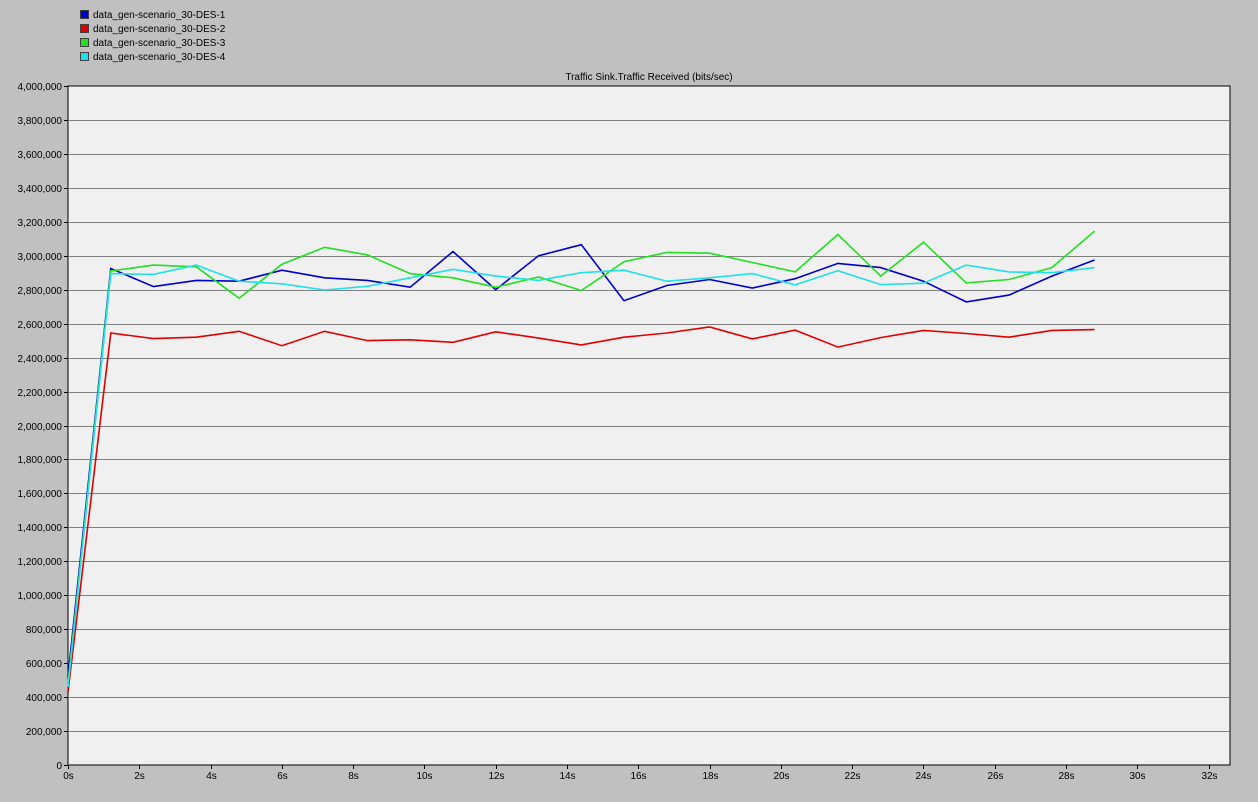 The image size is (1258, 802). Describe the element at coordinates (40, 562) in the screenshot. I see `y-tick-label: 1,200,000` at that location.